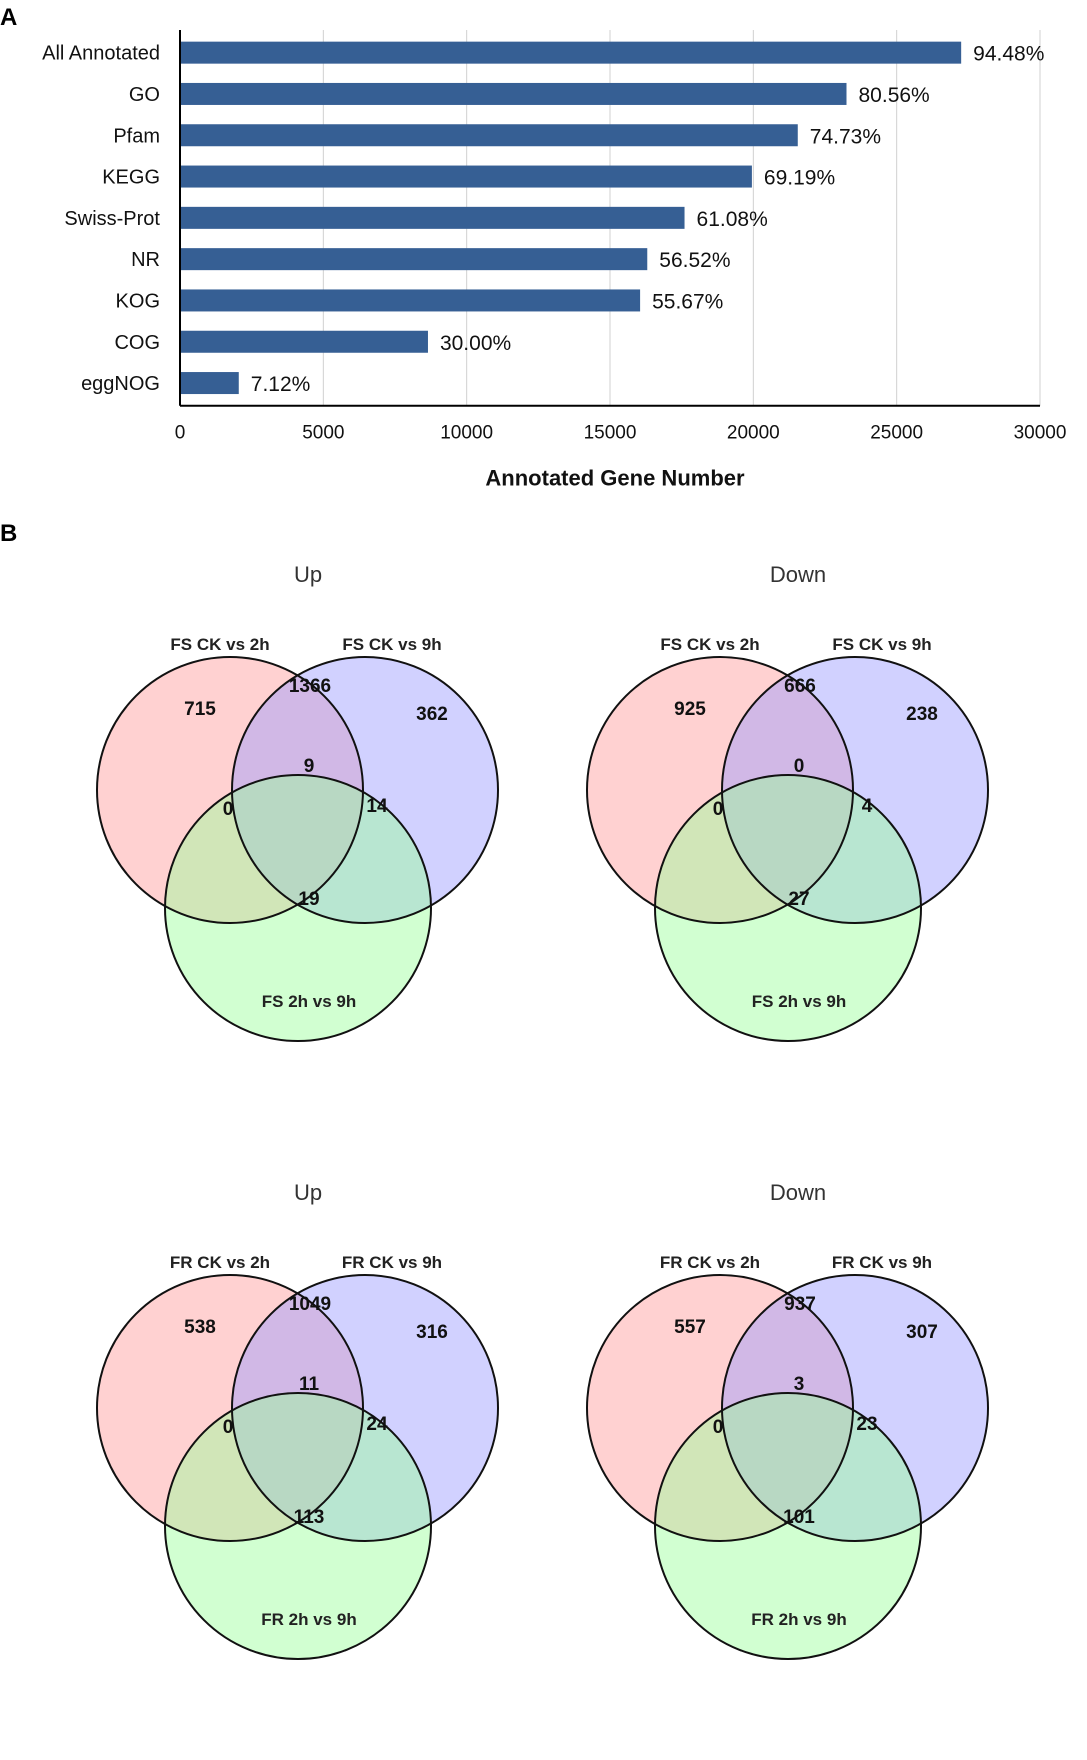  Describe the element at coordinates (867, 806) in the screenshot. I see `region-count-bc: 4` at that location.